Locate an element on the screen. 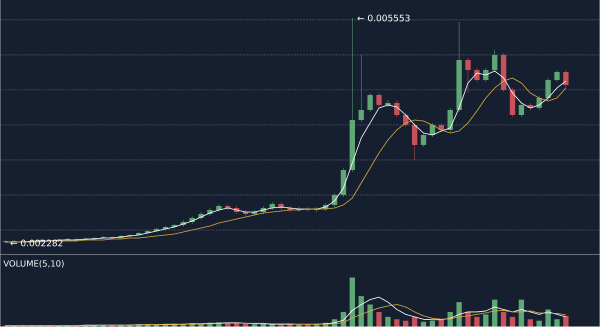 This screenshot has width=600, height=327. chart-title: VOLUME(5,10) is located at coordinates (33, 264).